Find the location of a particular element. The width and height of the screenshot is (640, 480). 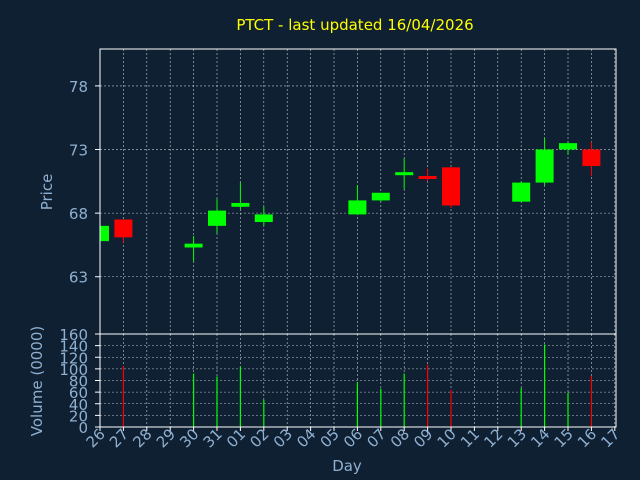

volume-tick-label: 40 is located at coordinates (78, 405).